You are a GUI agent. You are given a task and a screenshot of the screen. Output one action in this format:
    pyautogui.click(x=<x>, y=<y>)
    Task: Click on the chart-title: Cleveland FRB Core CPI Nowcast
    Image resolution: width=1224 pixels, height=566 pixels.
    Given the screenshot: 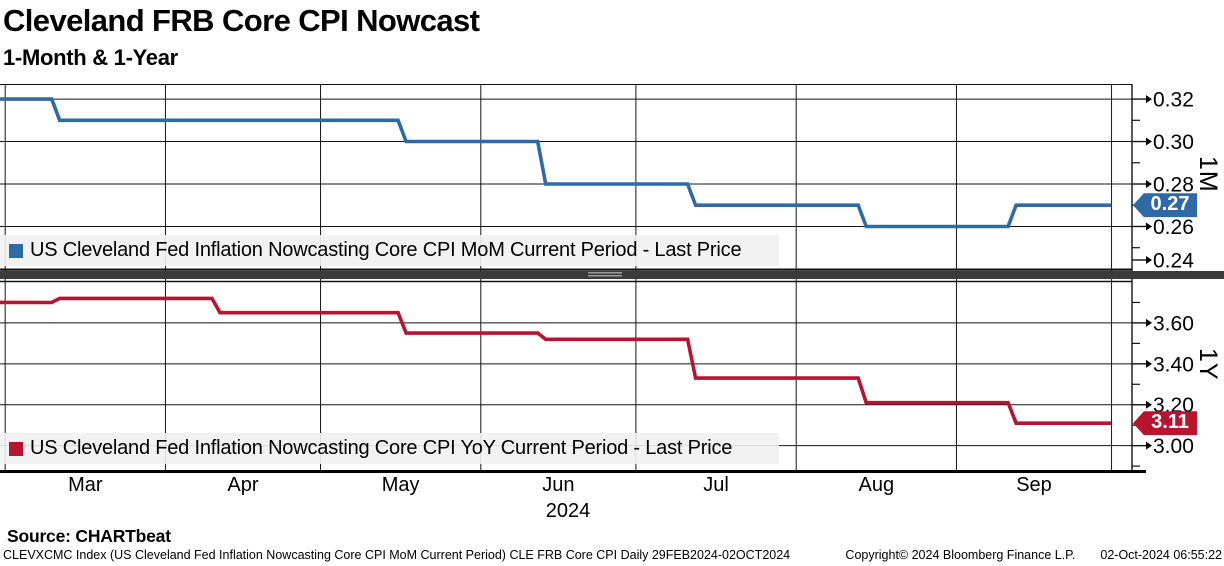 What is the action you would take?
    pyautogui.click(x=241, y=20)
    